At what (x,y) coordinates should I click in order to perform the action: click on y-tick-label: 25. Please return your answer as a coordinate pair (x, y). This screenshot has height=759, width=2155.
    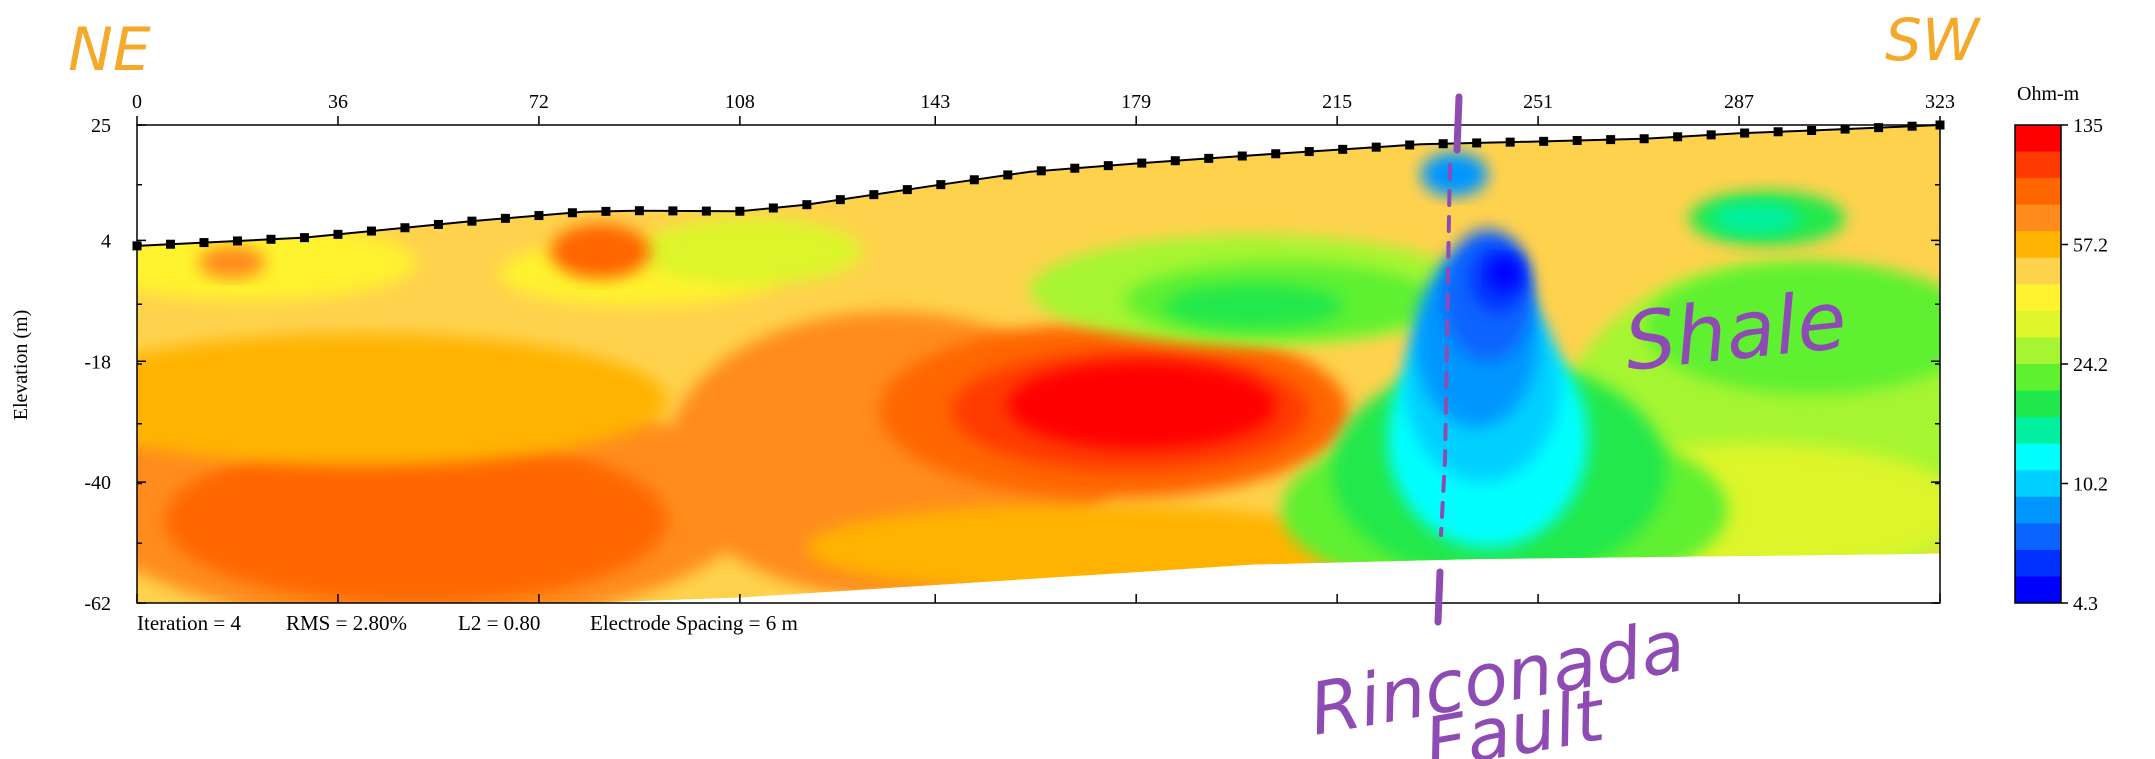
    Looking at the image, I should click on (101, 126).